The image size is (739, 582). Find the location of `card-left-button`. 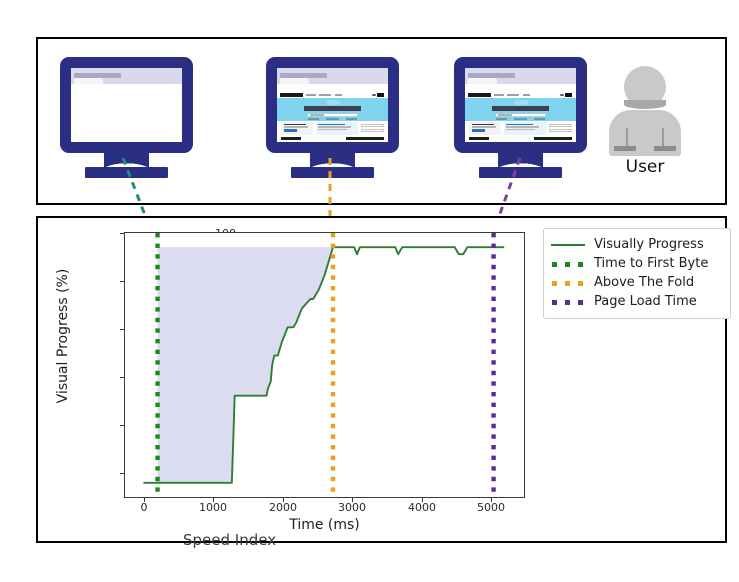

card-left-button is located at coordinates (478, 131).